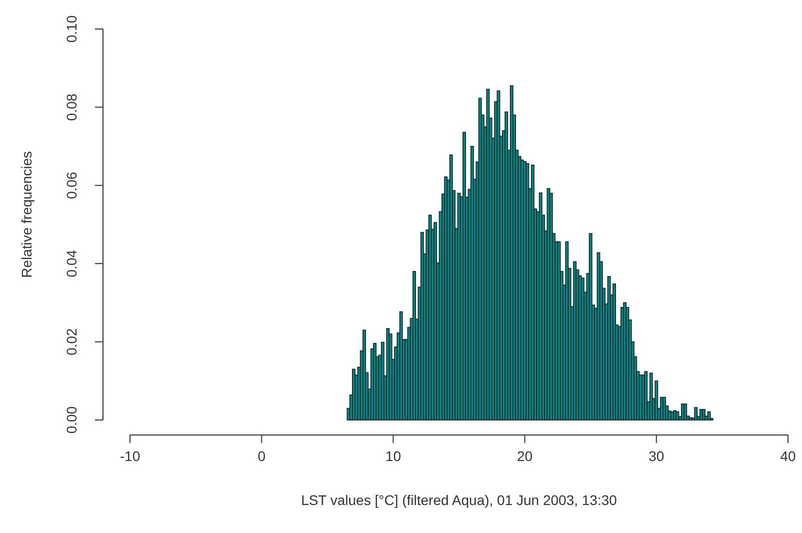 The width and height of the screenshot is (802, 533). Describe the element at coordinates (525, 456) in the screenshot. I see `x-tick-label: 20` at that location.